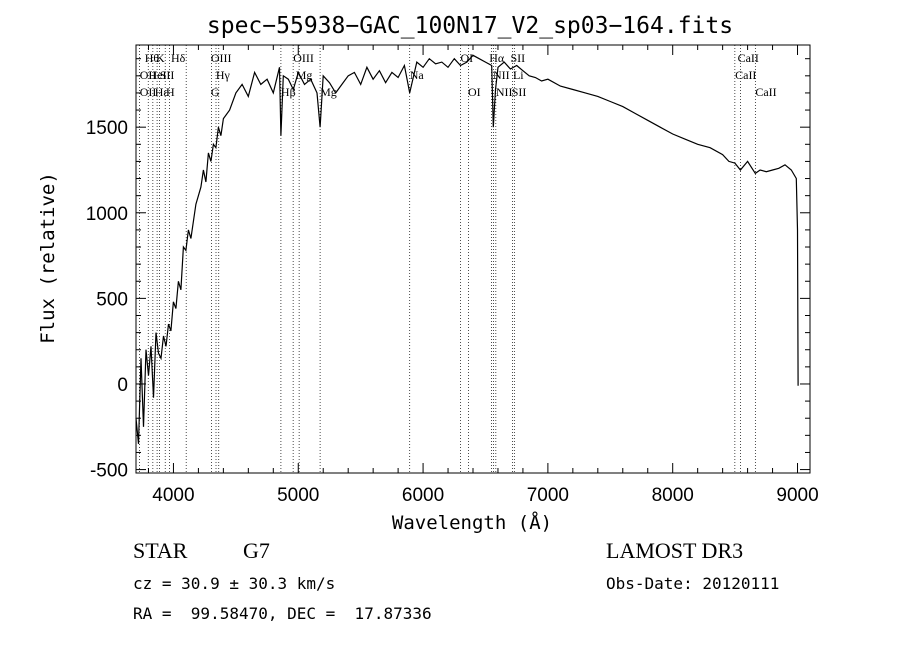 The image size is (900, 649). What do you see at coordinates (160, 58) in the screenshot?
I see `spectral-line-label: K` at bounding box center [160, 58].